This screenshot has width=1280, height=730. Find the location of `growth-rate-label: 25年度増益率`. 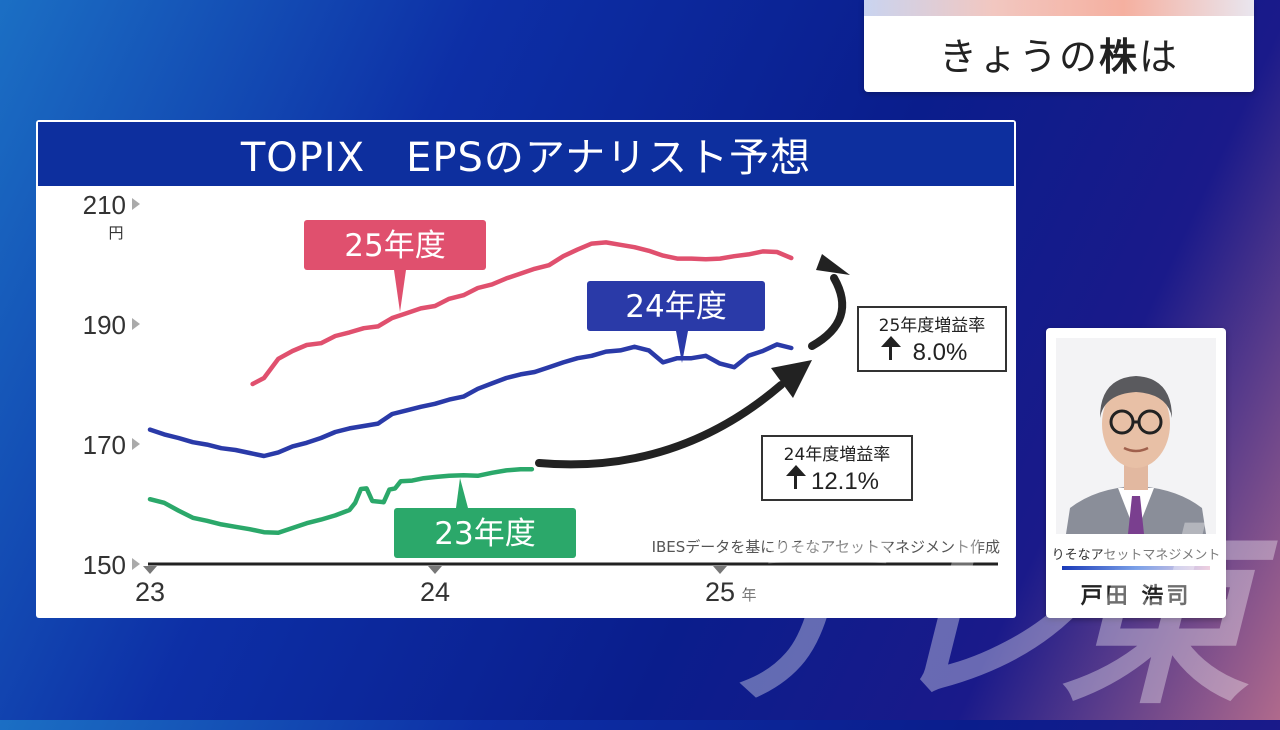

growth-rate-label: 25年度増益率 is located at coordinates (932, 326).